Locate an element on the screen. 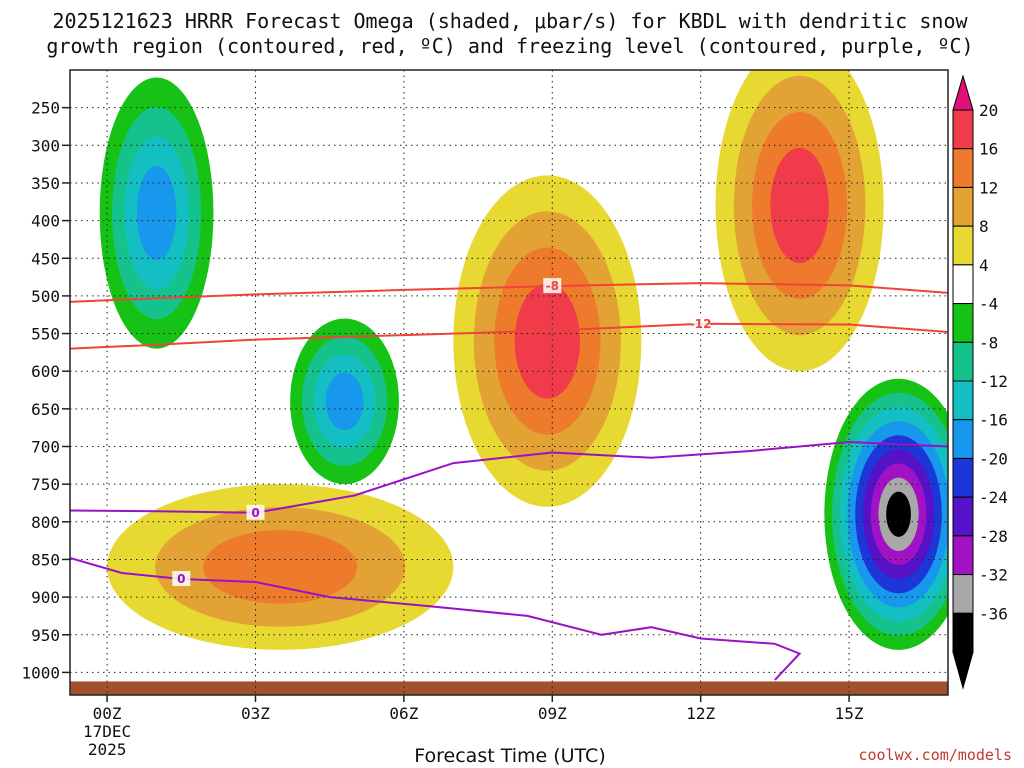 The image size is (1024, 768). terrain-ground is located at coordinates (509, 688).